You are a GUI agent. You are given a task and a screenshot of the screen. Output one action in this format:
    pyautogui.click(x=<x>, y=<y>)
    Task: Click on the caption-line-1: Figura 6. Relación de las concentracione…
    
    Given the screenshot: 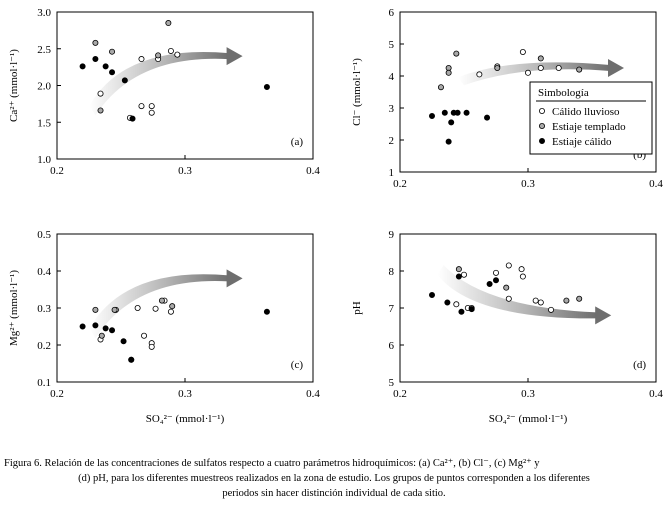 What is the action you would take?
    pyautogui.click(x=272, y=463)
    